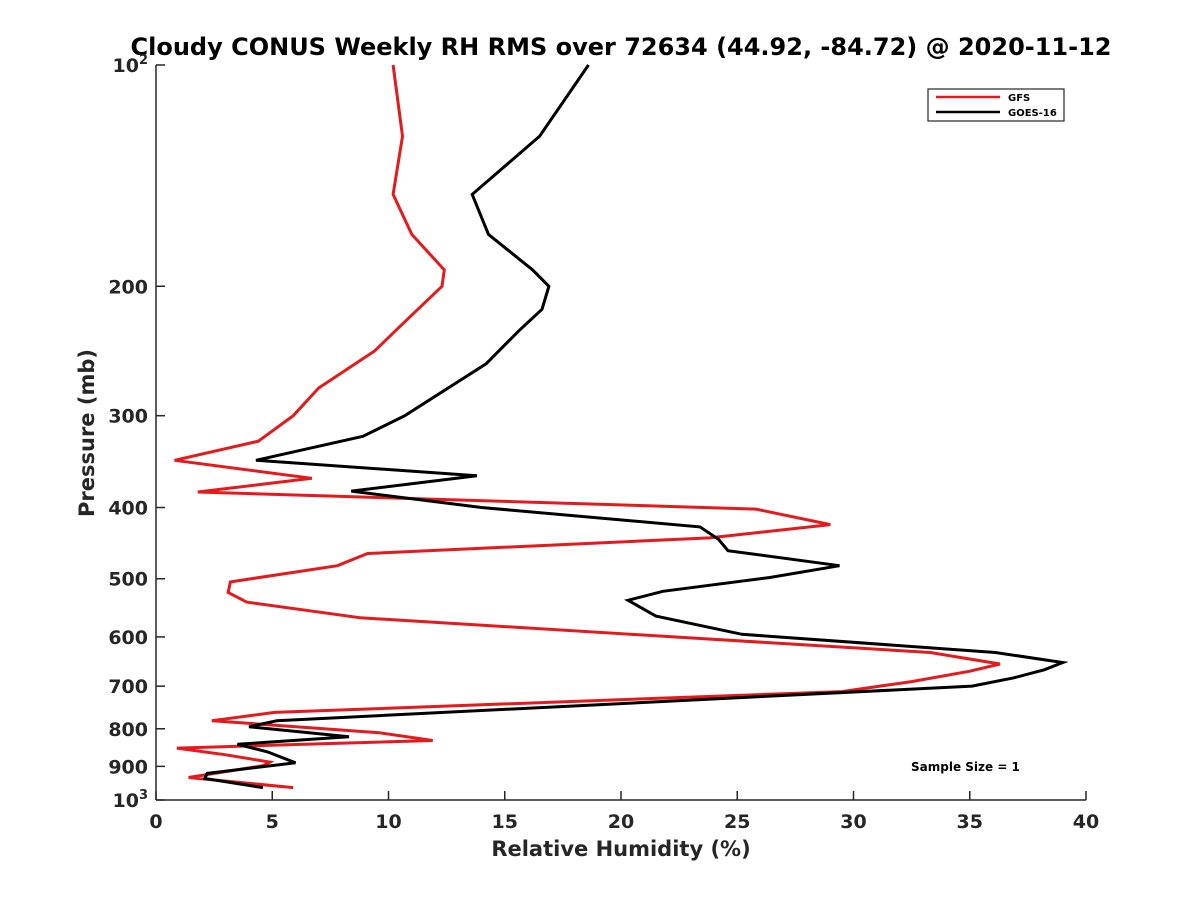 This screenshot has height=900, width=1200. What do you see at coordinates (1086, 822) in the screenshot?
I see `x-tick-label: 40` at bounding box center [1086, 822].